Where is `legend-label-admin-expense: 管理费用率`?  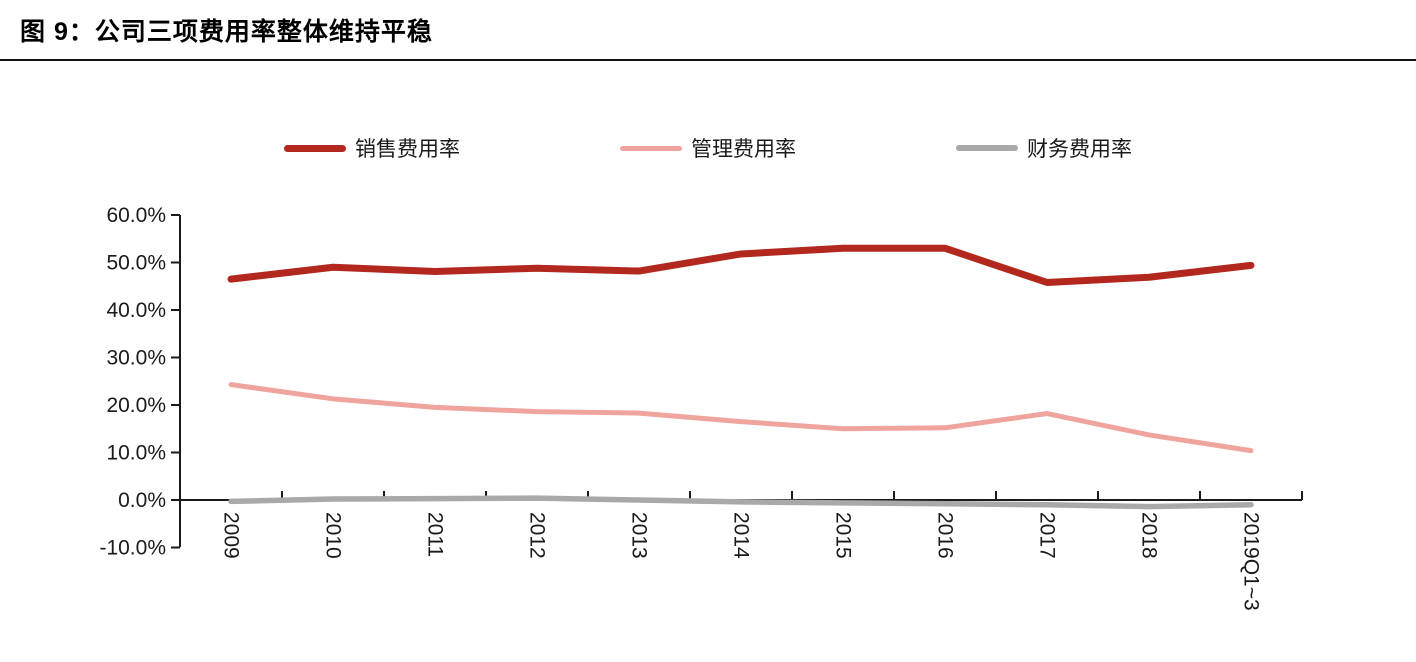
legend-label-admin-expense: 管理费用率 is located at coordinates (743, 149).